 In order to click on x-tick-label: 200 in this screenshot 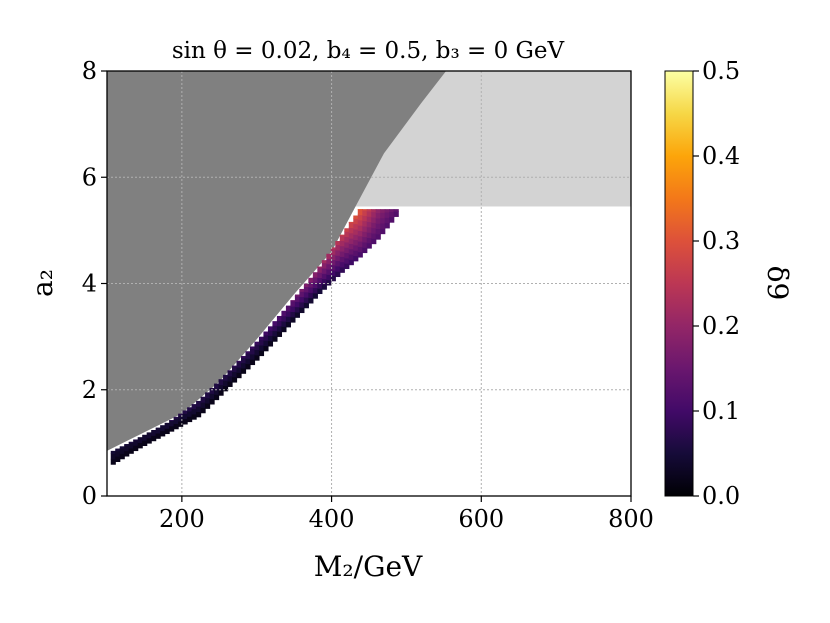, I will do `click(182, 519)`.